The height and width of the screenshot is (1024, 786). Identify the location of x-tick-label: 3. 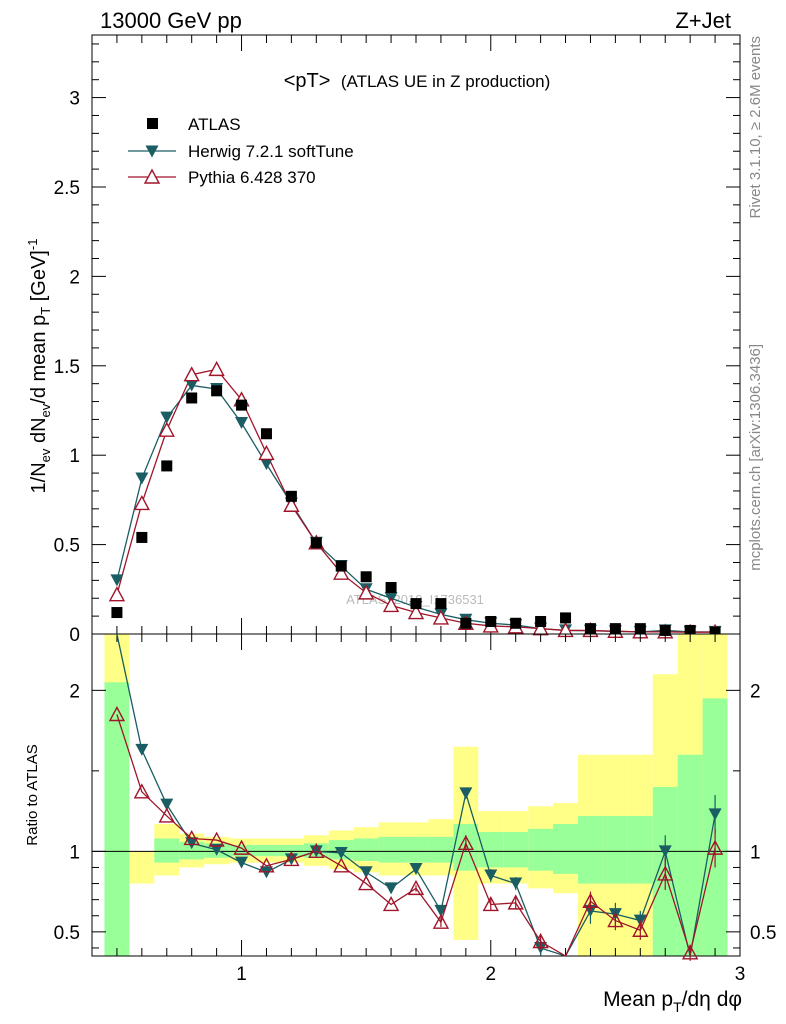
(740, 974).